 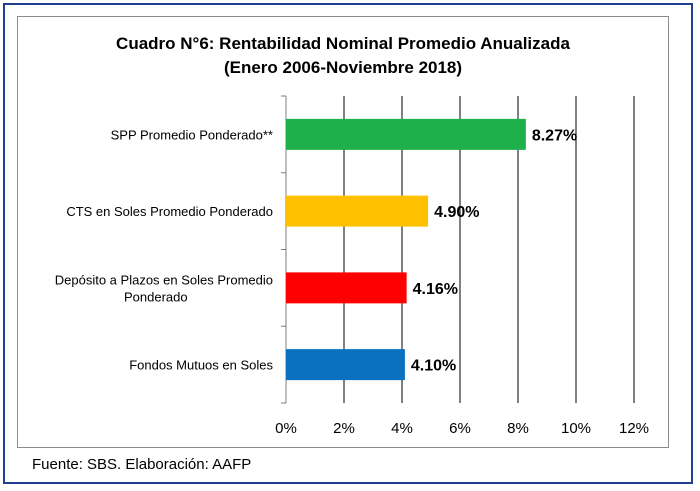 I want to click on x-tick-label: 2%, so click(x=344, y=428).